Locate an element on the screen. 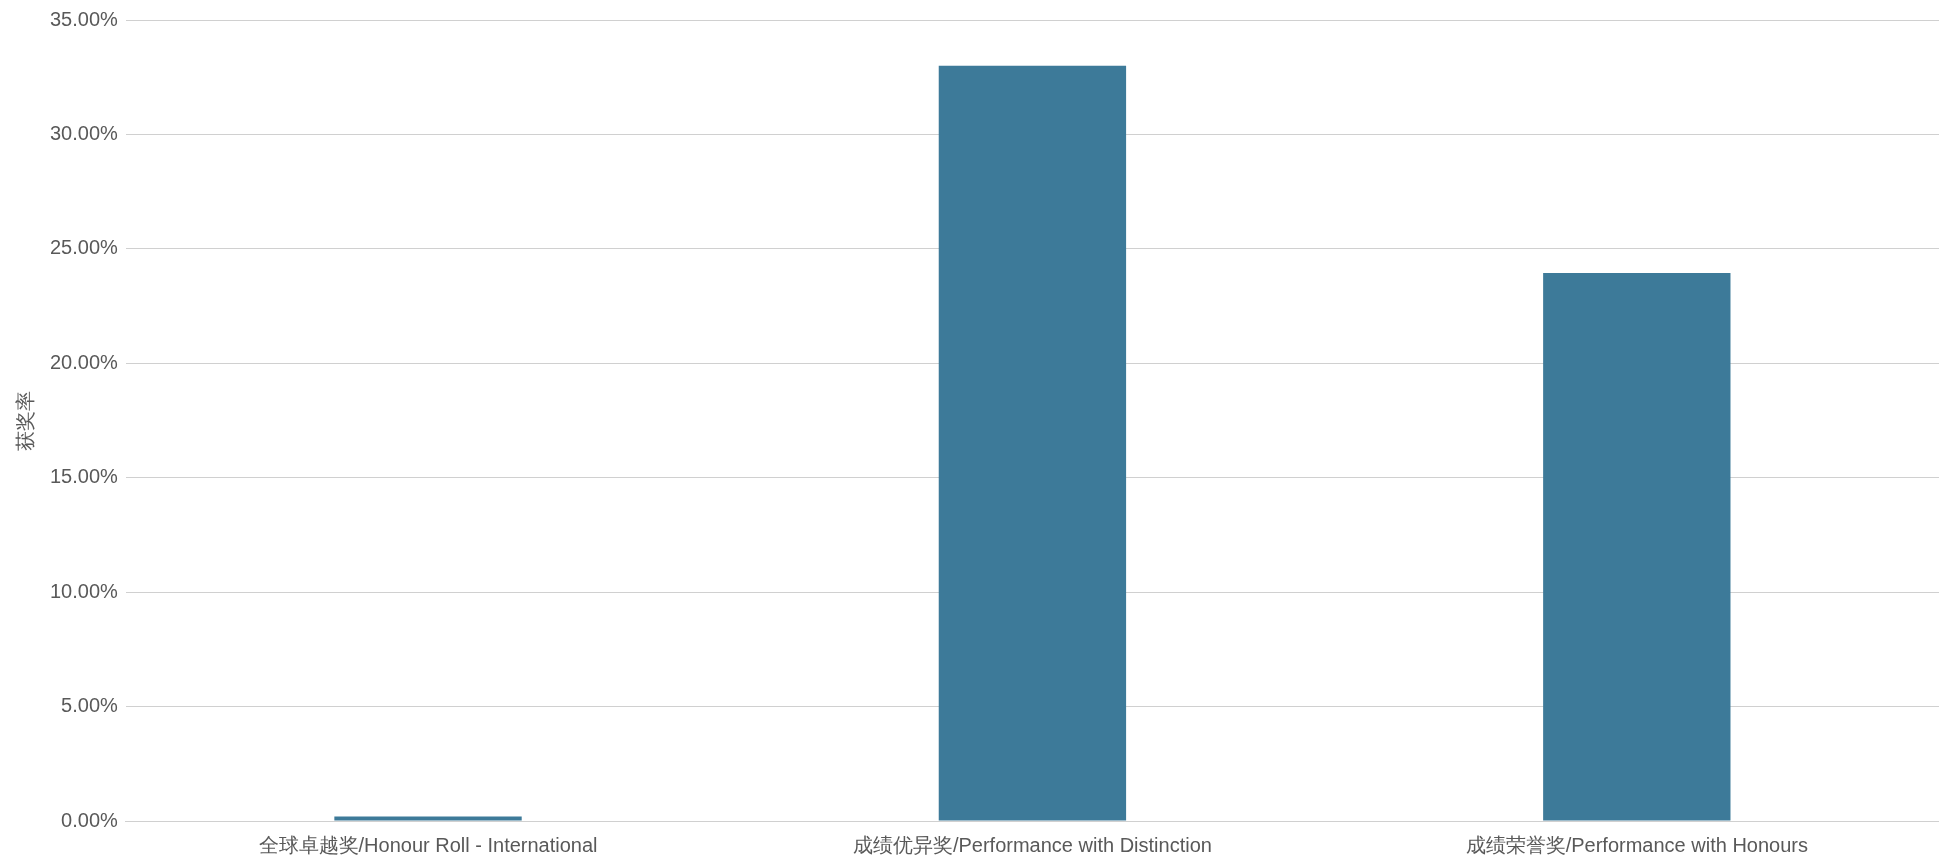 This screenshot has width=1939, height=865. y-tick-label: 15.00% is located at coordinates (84, 476).